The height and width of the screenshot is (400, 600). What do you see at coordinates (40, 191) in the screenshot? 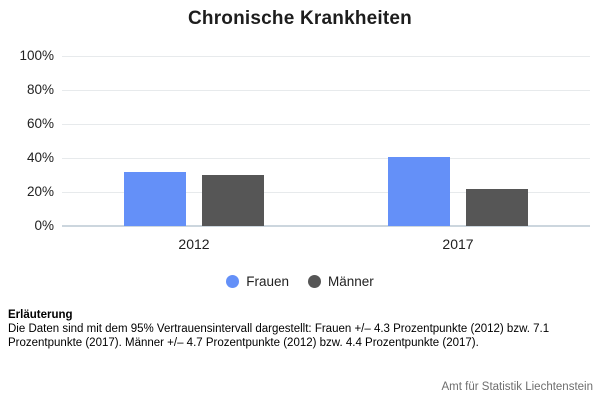
I see `y-tick-label: 20%` at bounding box center [40, 191].